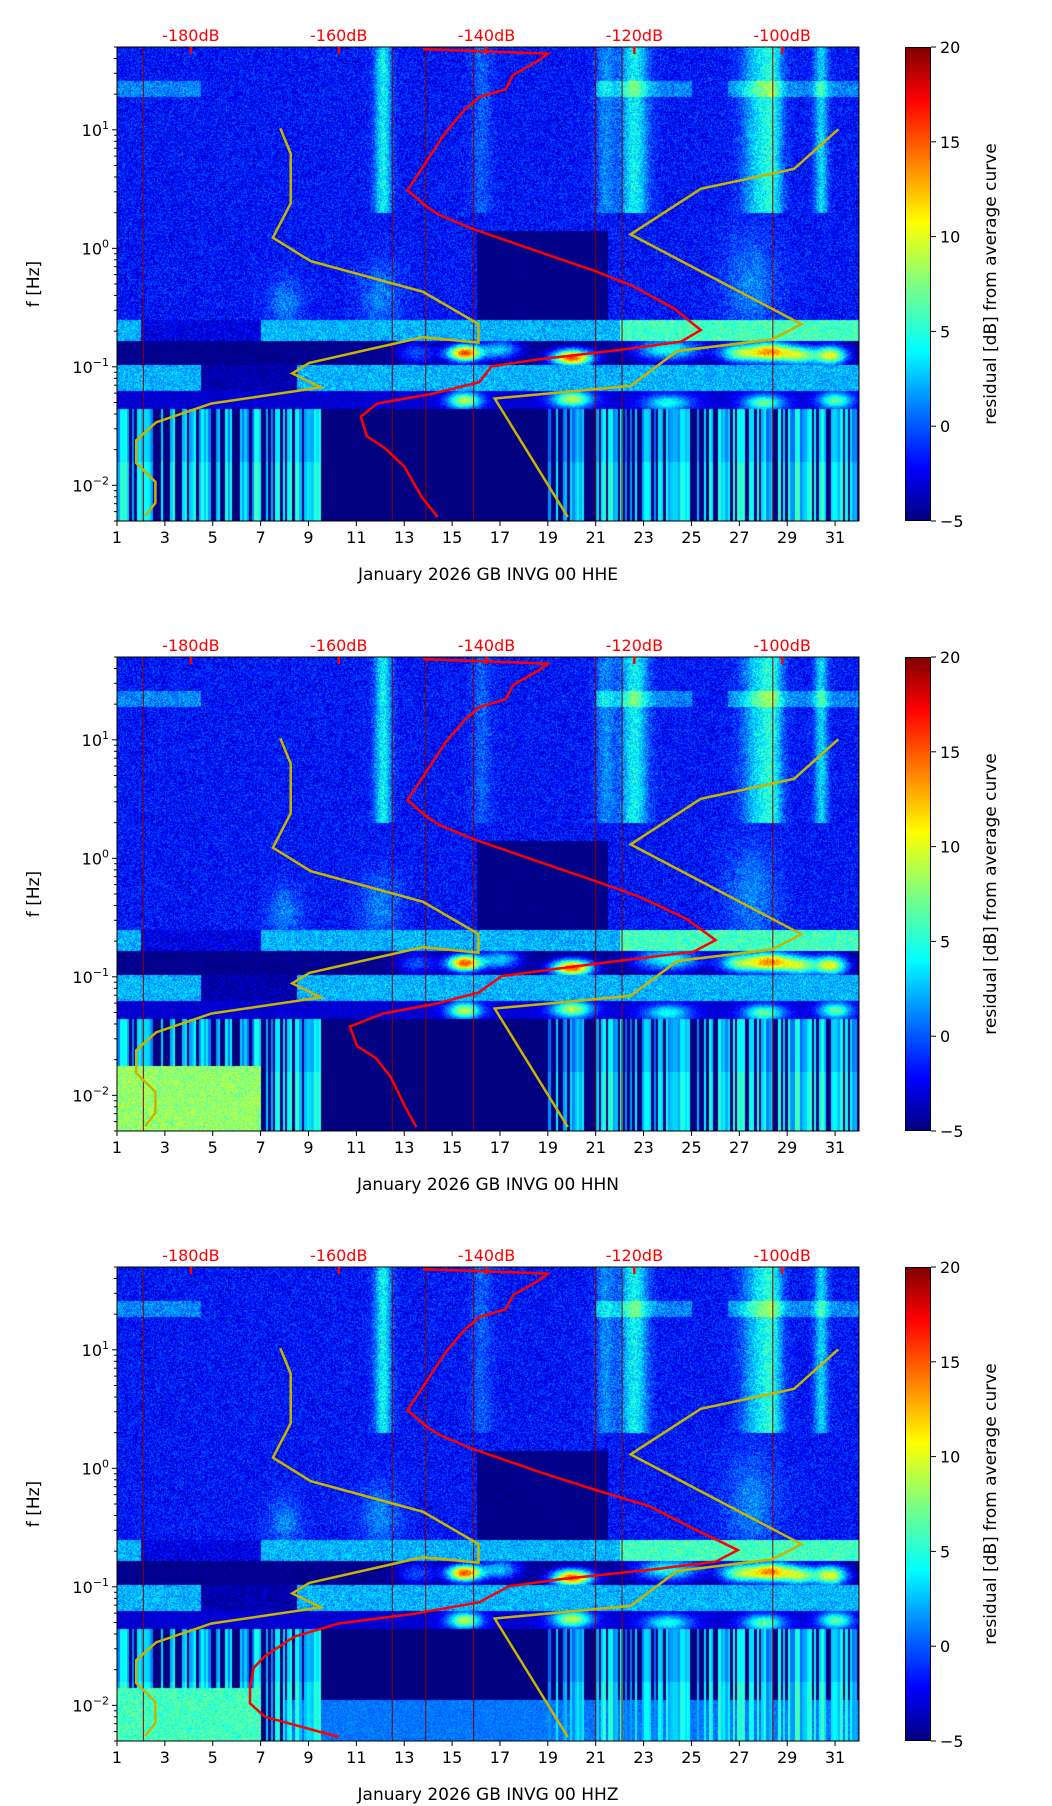  I want to click on y-tick-exponent: 1, so click(105, 1345).